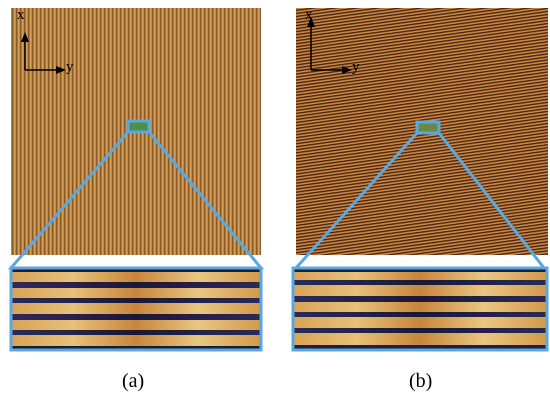 This screenshot has width=550, height=410. What do you see at coordinates (356, 67) in the screenshot?
I see `panel-b-y-axis-label: y` at bounding box center [356, 67].